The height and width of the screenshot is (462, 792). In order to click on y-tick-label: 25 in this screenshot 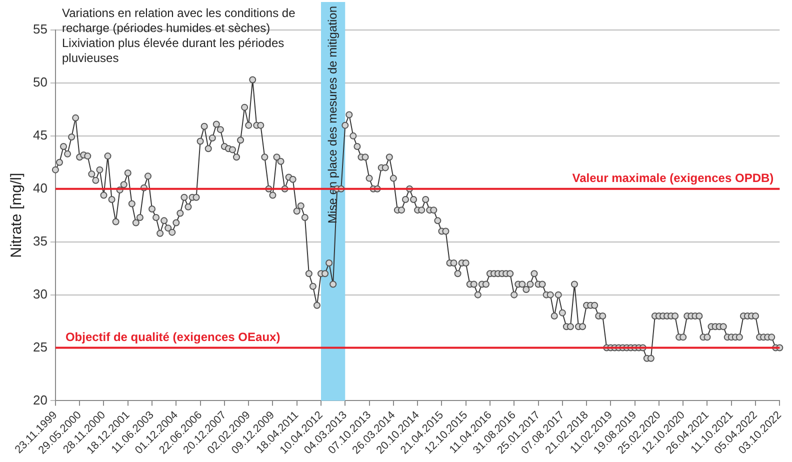, I will do `click(40, 346)`.